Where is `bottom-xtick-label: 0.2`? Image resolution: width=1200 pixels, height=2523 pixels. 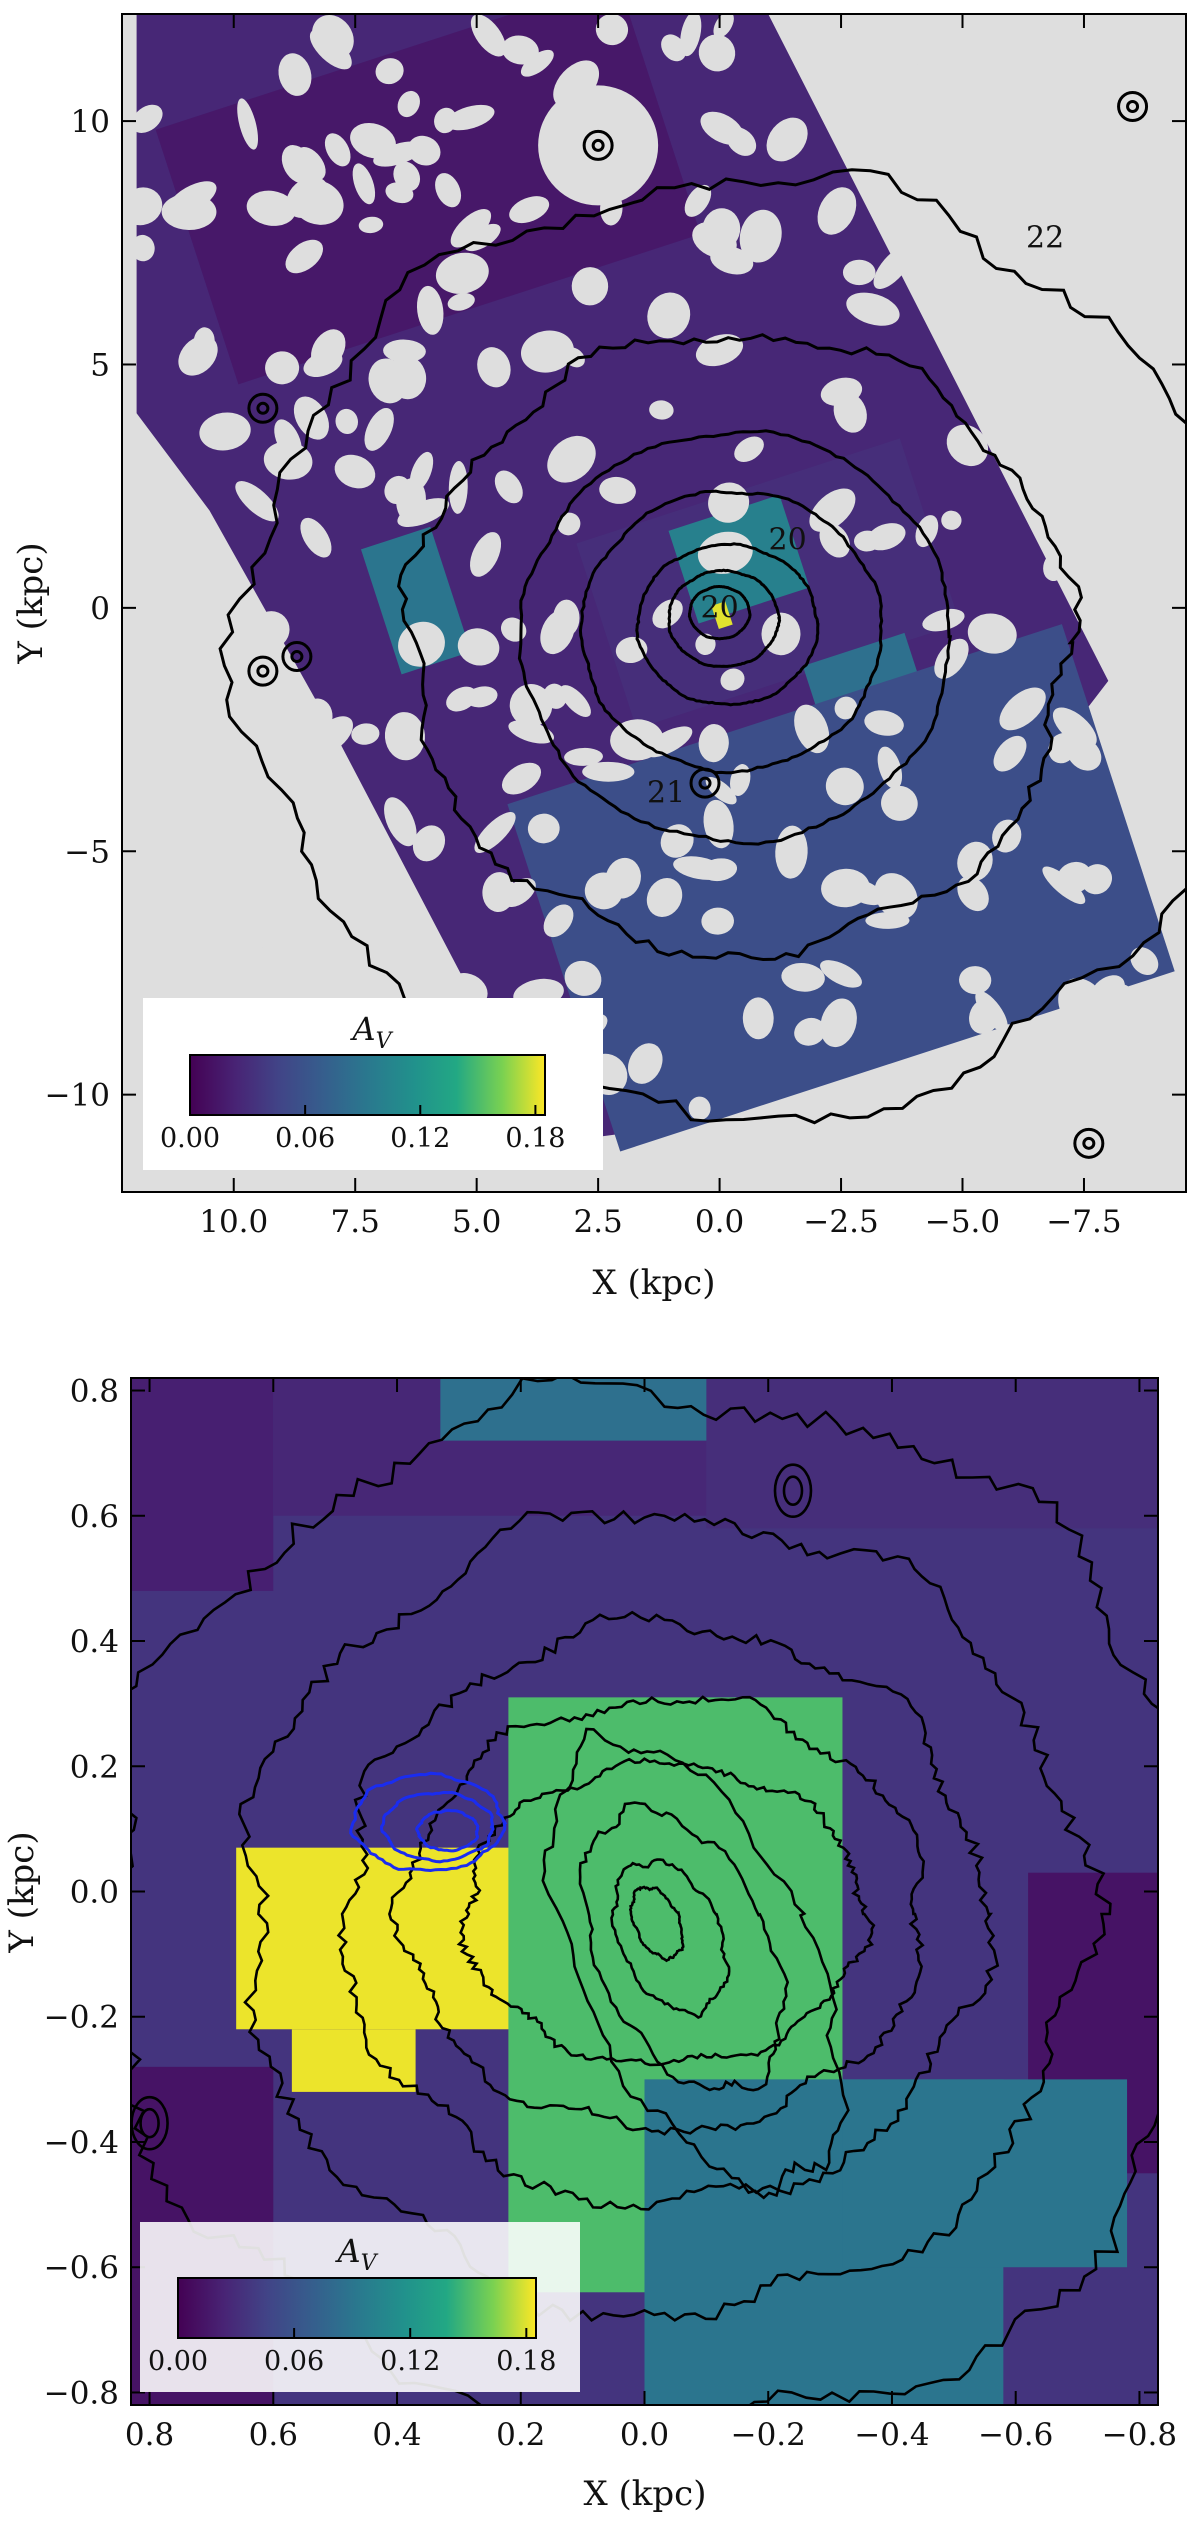 bottom-xtick-label: 0.2 is located at coordinates (520, 2435).